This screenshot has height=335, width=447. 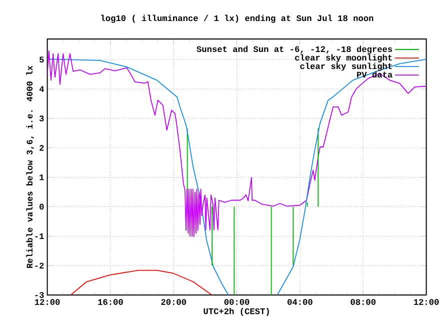 I want to click on y-tick-label: 0, so click(x=42, y=207).